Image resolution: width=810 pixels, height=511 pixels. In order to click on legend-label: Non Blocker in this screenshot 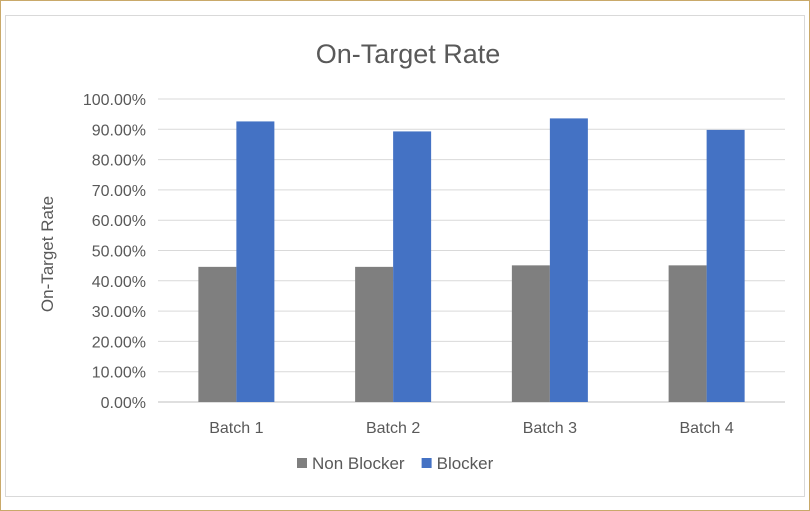, I will do `click(358, 463)`.